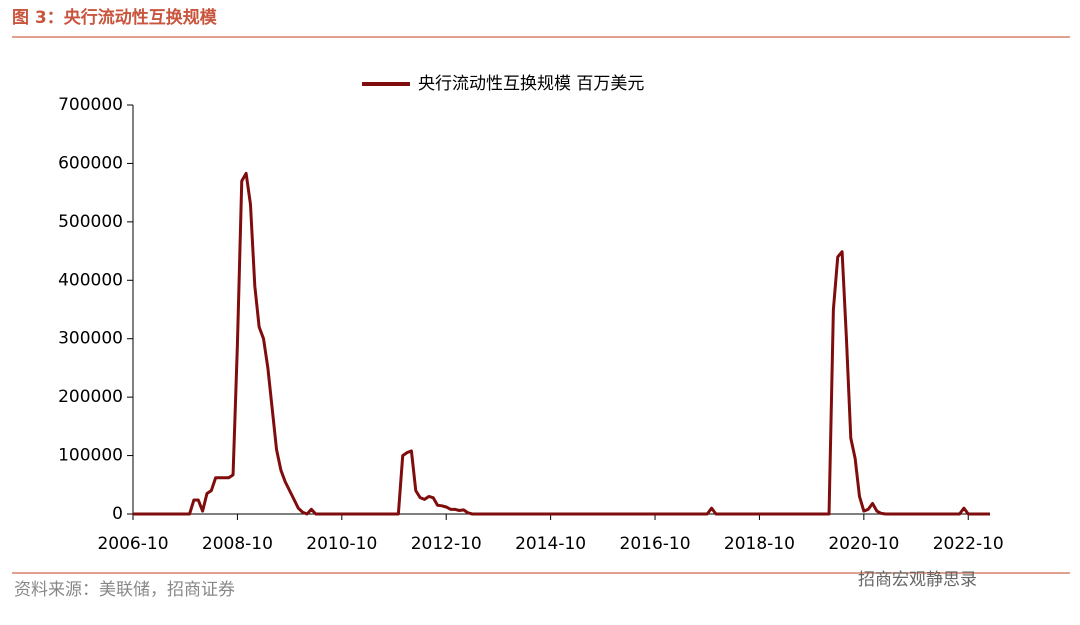  Describe the element at coordinates (90, 163) in the screenshot. I see `y-tick-label: 600000` at that location.